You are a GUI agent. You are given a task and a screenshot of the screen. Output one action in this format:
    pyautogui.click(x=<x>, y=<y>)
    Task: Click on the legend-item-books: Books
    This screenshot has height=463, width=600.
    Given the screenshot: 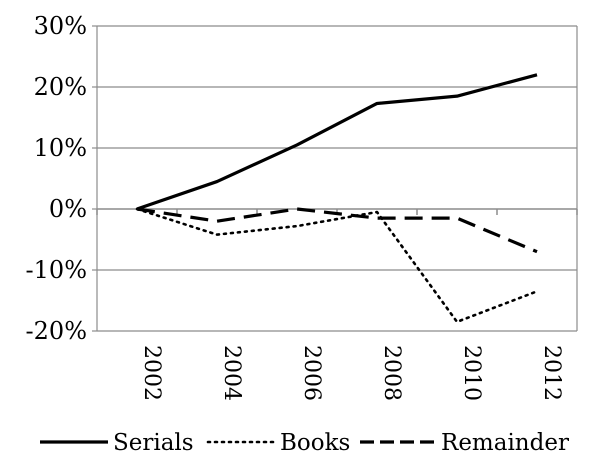 What is the action you would take?
    pyautogui.click(x=278, y=443)
    